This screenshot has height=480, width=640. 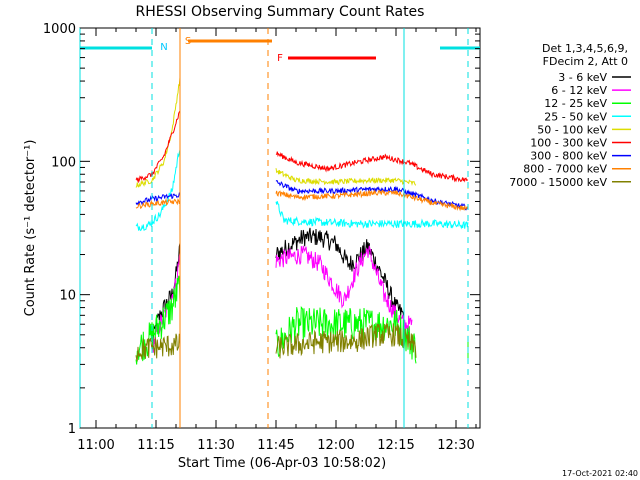 I want to click on flag-label-n: N, so click(x=163, y=47).